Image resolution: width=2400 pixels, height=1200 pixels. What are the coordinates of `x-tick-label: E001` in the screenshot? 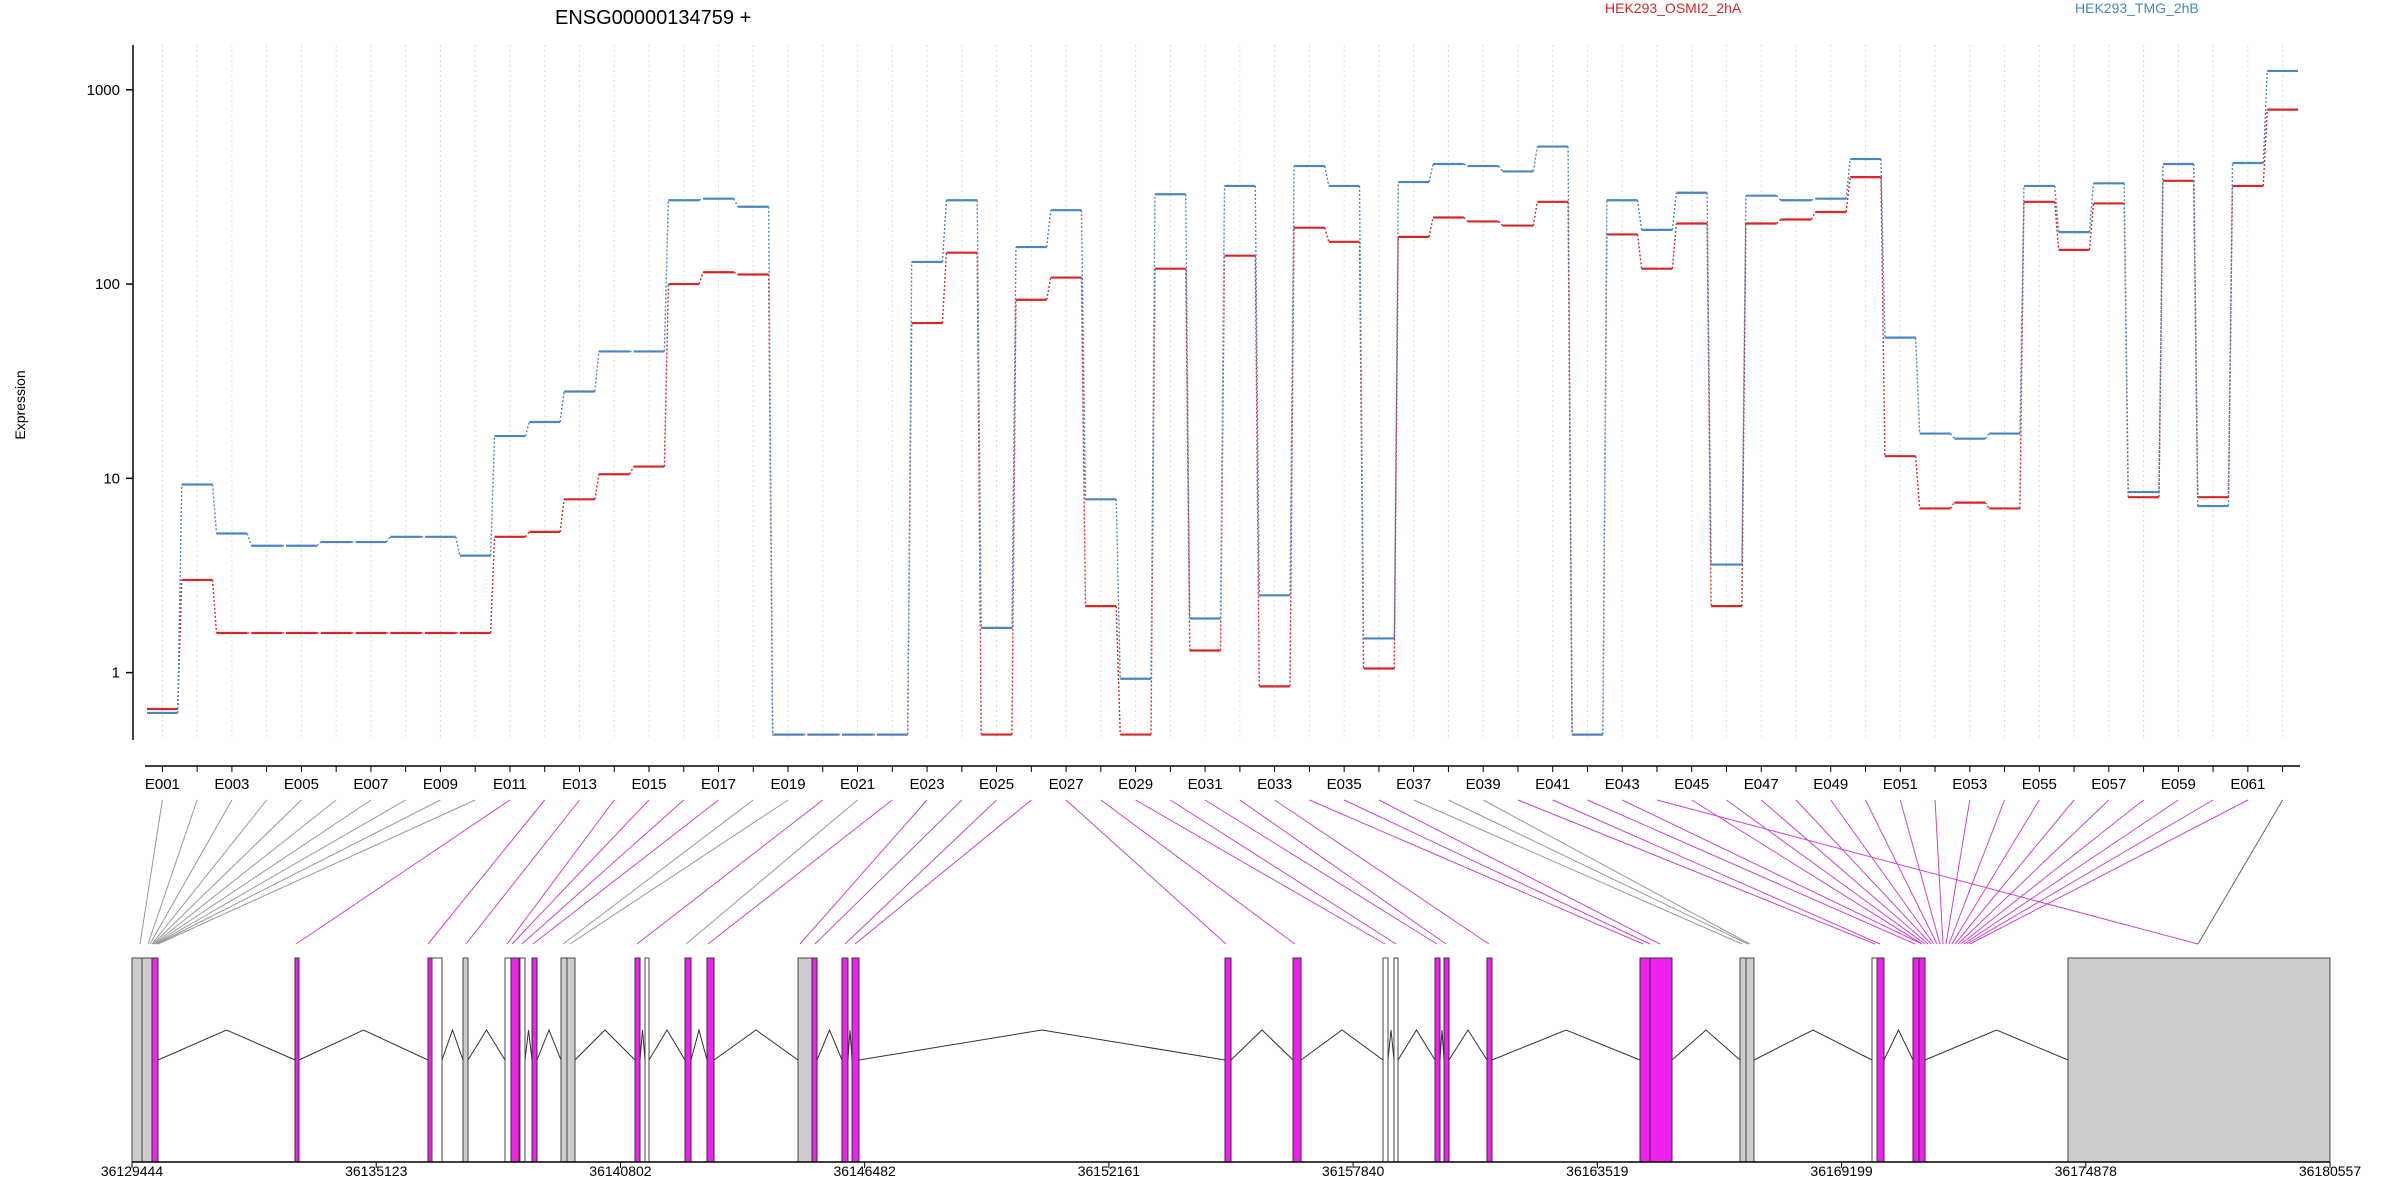 It's located at (162, 784).